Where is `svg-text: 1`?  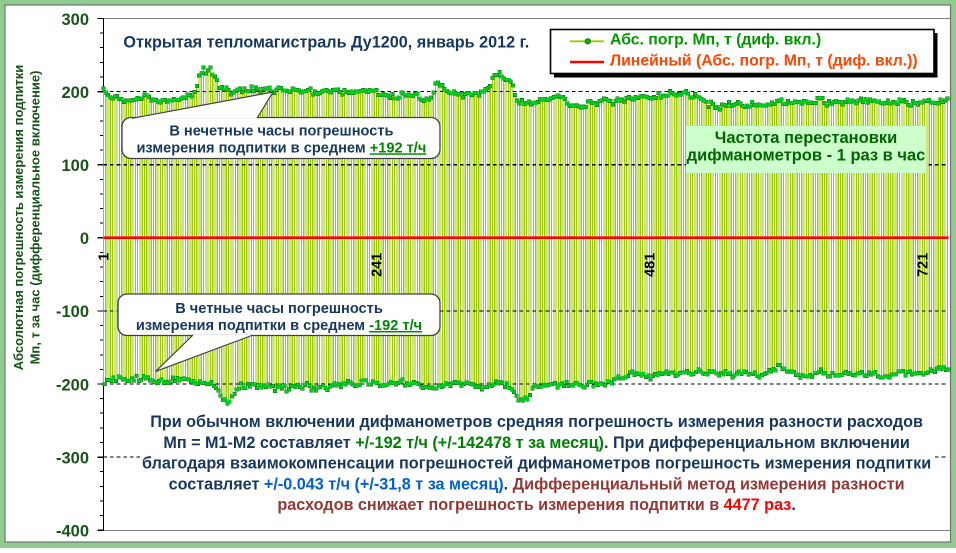 svg-text: 1 is located at coordinates (105, 257).